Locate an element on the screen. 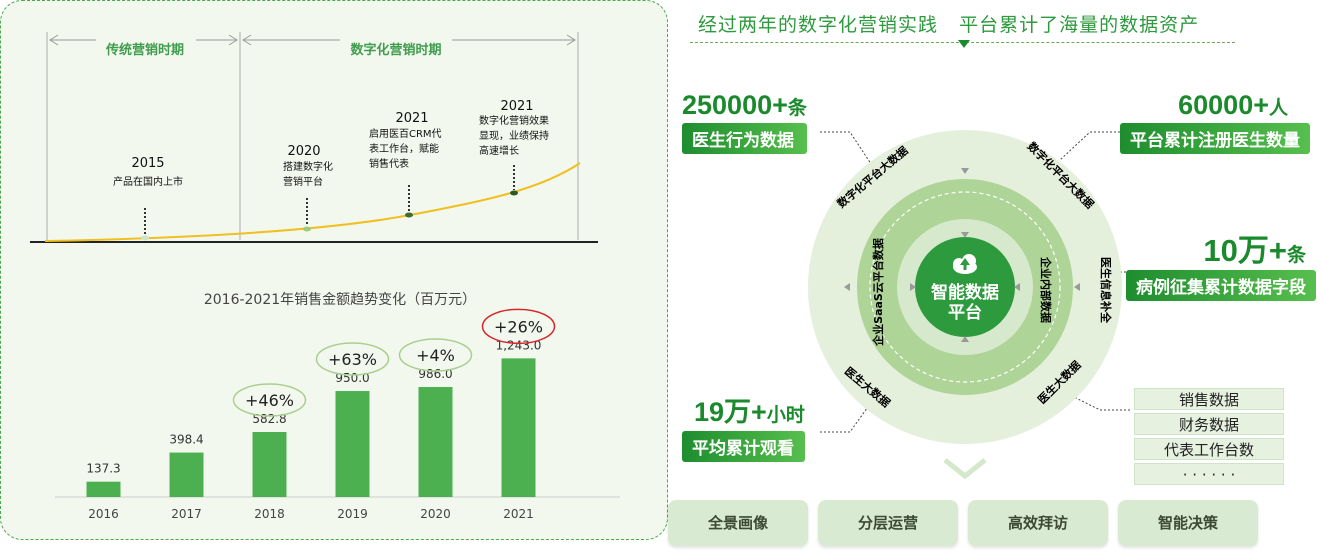 This screenshot has height=556, width=1321. bar-2018 is located at coordinates (269, 464).